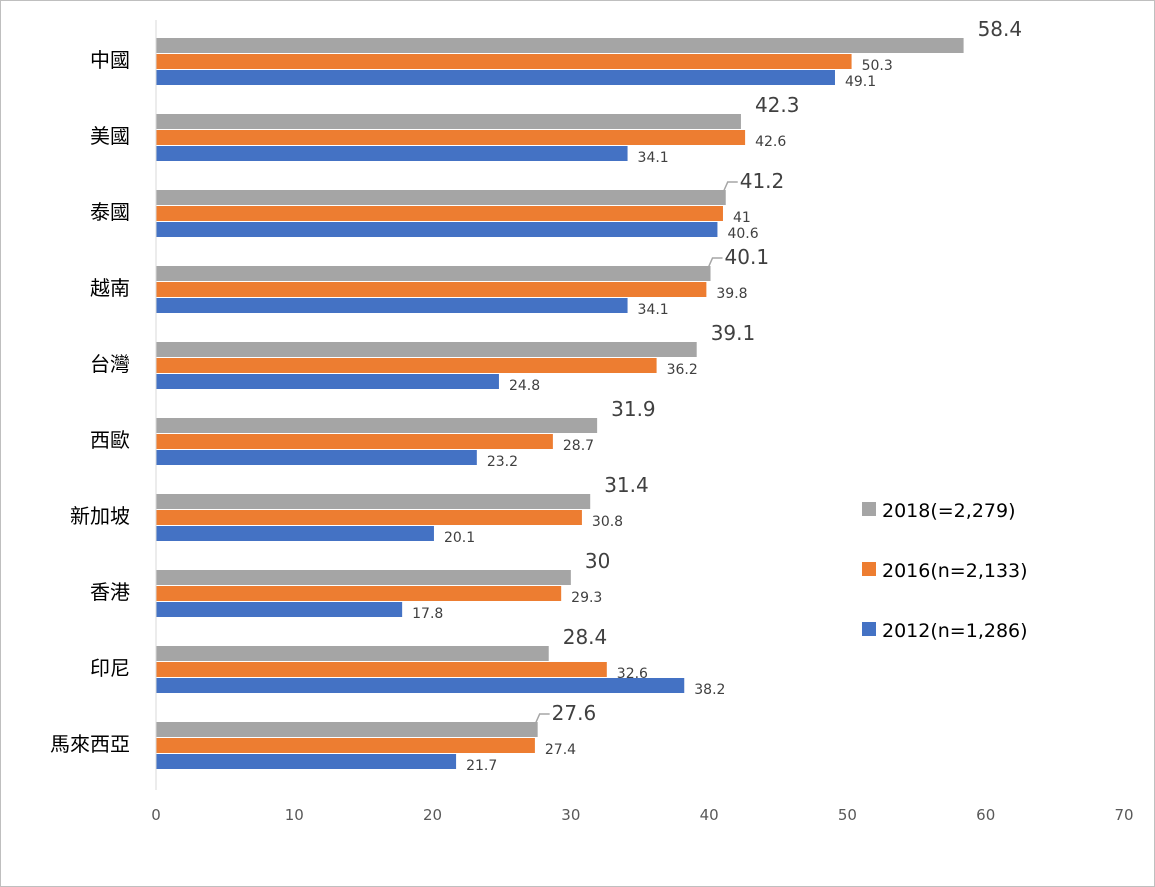 The height and width of the screenshot is (887, 1155). I want to click on category-label: 香港, so click(110, 592).